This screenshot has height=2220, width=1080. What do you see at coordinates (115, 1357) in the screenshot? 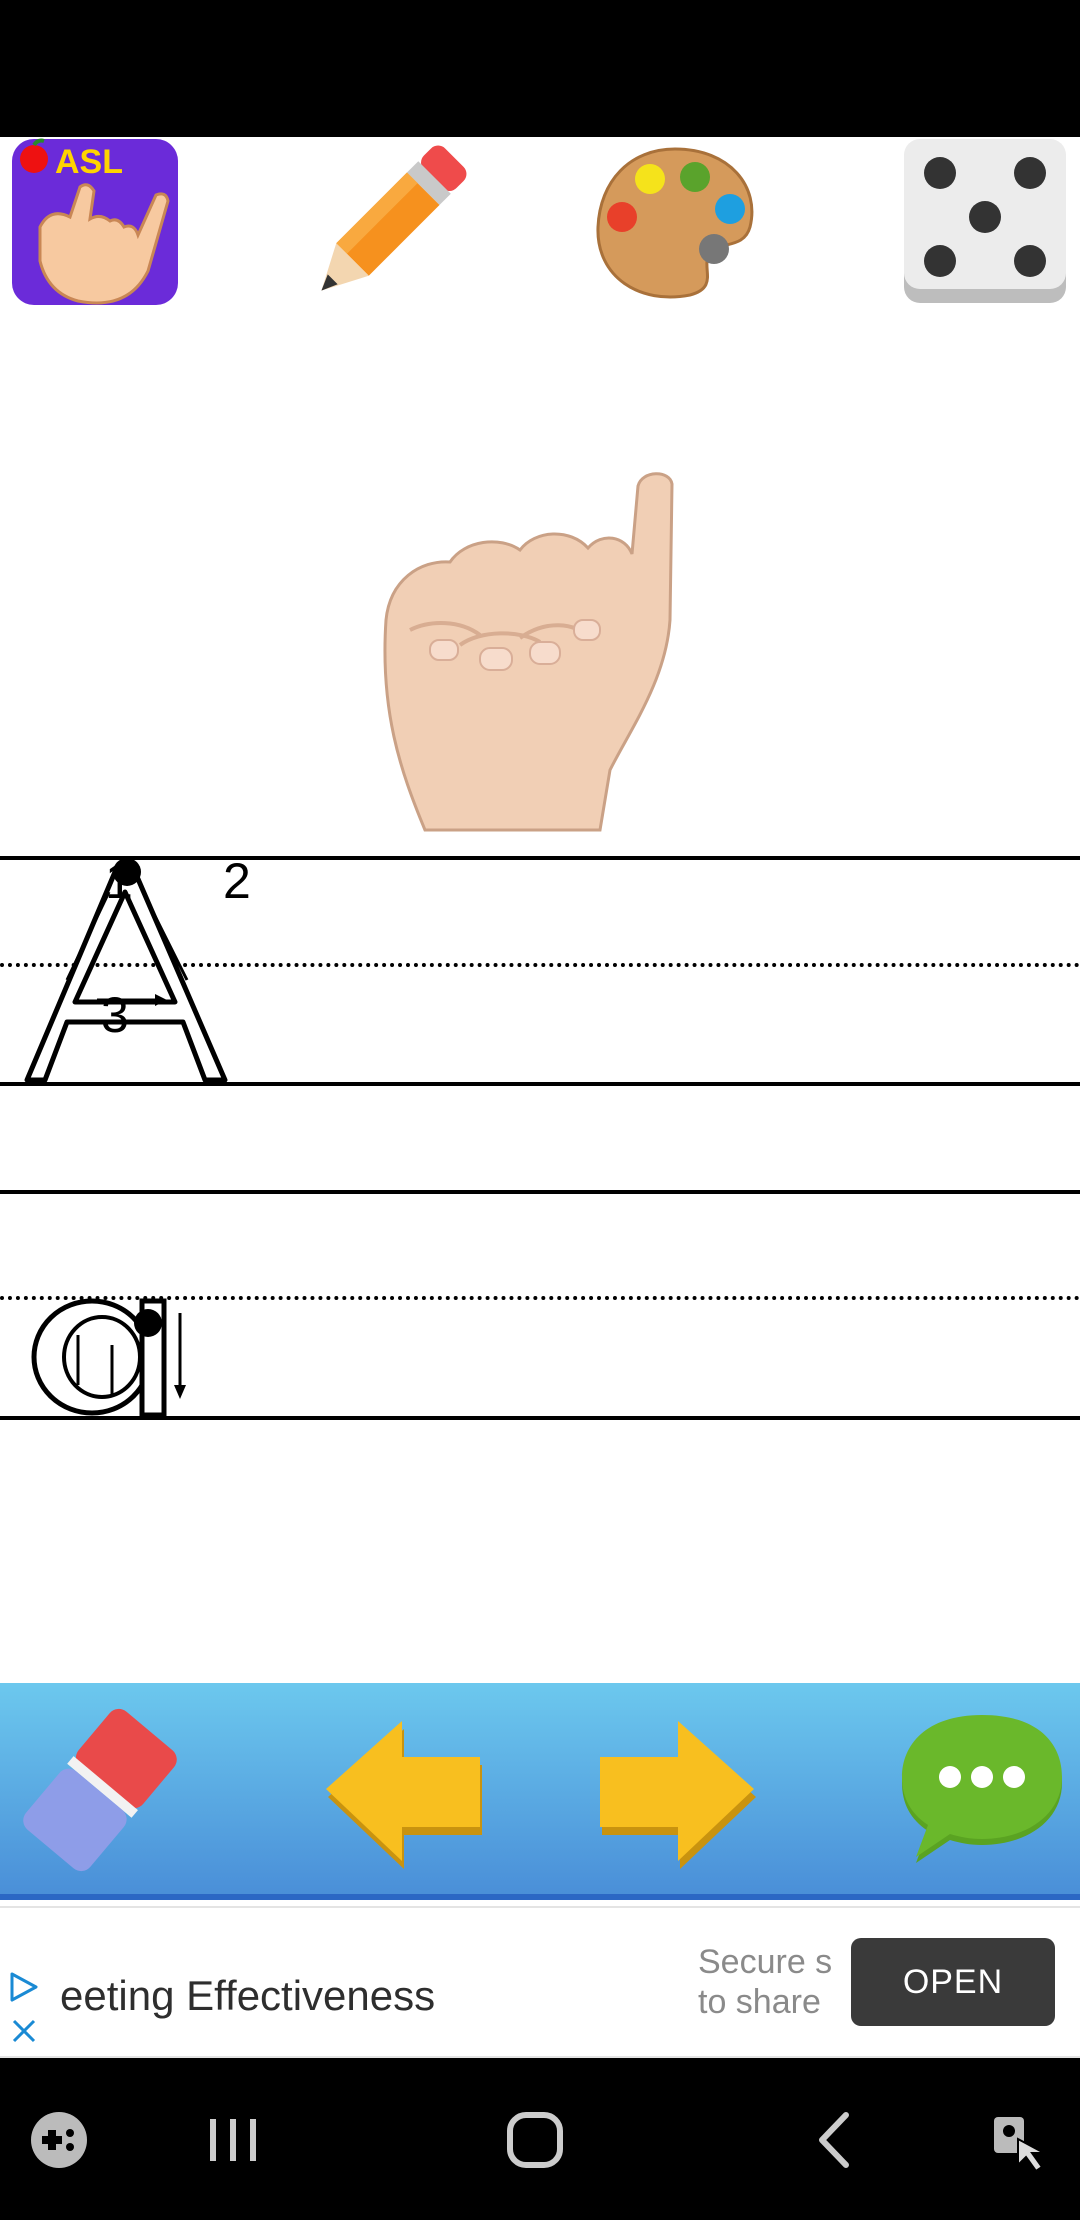
I see `lowercase-letter-tracing: a` at bounding box center [115, 1357].